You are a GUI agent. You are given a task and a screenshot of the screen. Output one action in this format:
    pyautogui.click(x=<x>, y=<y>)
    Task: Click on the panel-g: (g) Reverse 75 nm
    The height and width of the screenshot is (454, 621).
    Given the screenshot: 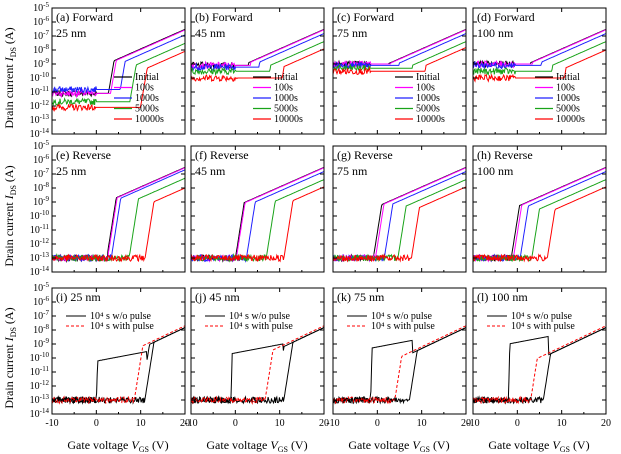 What is the action you would take?
    pyautogui.click(x=399, y=209)
    